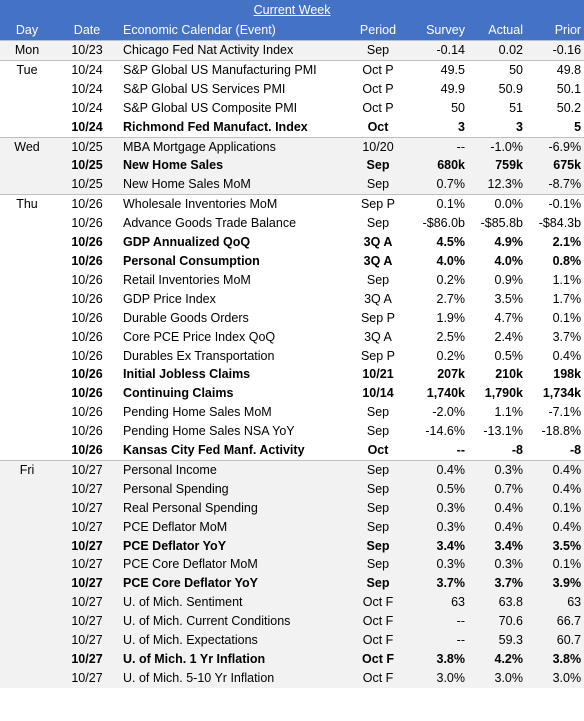 This screenshot has width=584, height=721. What do you see at coordinates (437, 565) in the screenshot?
I see `cell: 0.3%` at bounding box center [437, 565].